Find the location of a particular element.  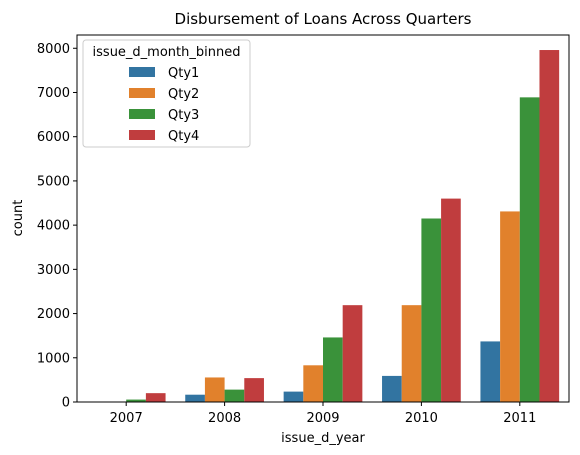

bar-Qty2-2008 is located at coordinates (214, 389).